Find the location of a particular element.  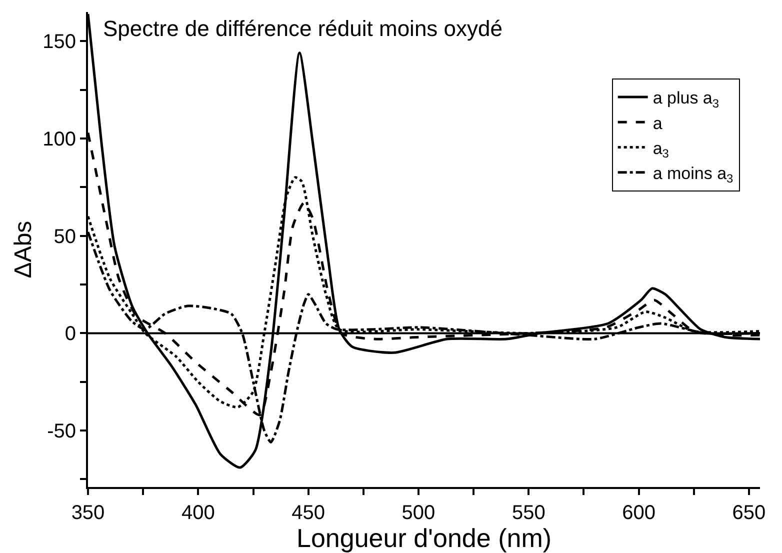

y-tick-label: 50 is located at coordinates (65, 237).